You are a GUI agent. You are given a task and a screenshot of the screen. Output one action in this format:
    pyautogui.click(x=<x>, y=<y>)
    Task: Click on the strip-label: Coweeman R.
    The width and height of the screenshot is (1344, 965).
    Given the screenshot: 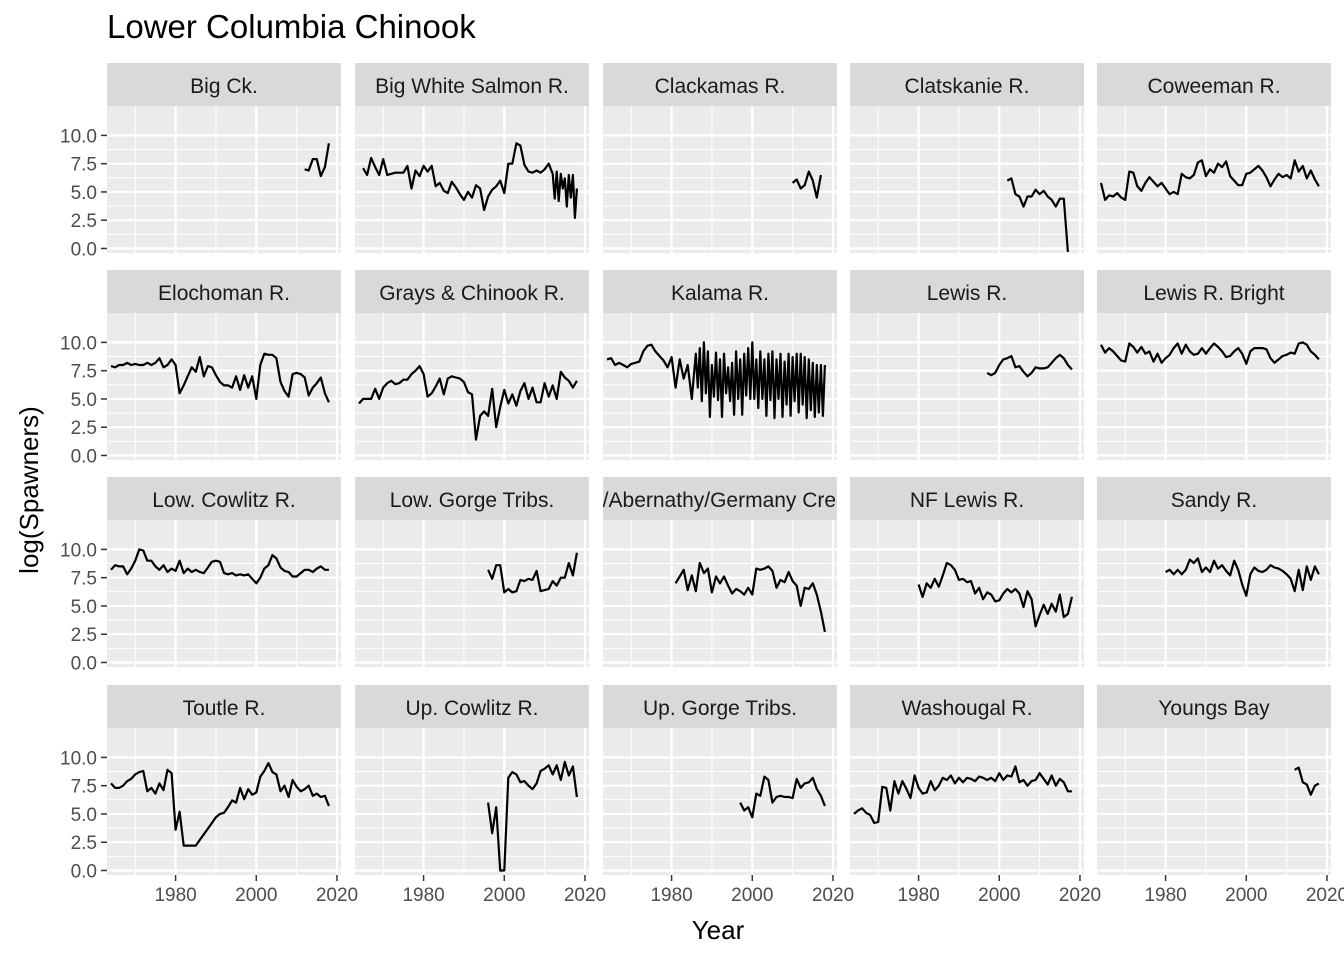 What is the action you would take?
    pyautogui.click(x=1213, y=86)
    